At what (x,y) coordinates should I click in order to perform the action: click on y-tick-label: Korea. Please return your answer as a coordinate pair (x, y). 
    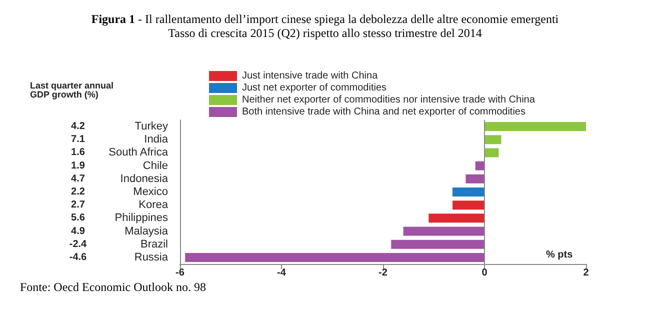
    Looking at the image, I should click on (153, 205).